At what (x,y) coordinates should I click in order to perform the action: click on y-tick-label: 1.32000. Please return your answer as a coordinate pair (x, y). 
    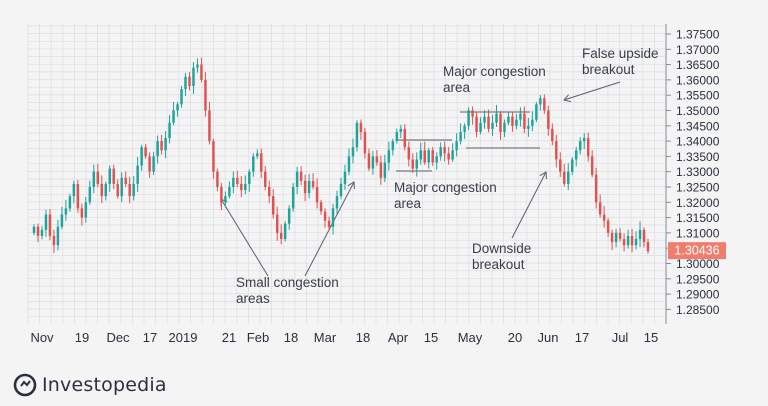
    Looking at the image, I should click on (698, 203).